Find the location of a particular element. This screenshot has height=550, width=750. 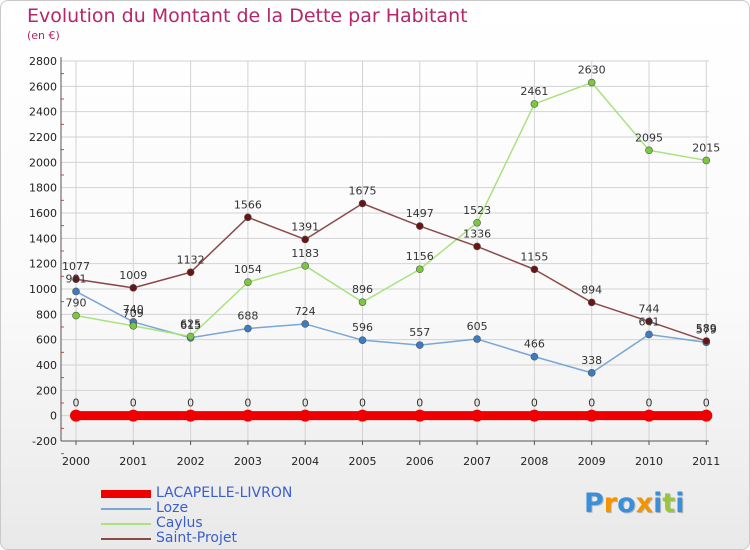

x-tick-label: 2008 is located at coordinates (534, 461).